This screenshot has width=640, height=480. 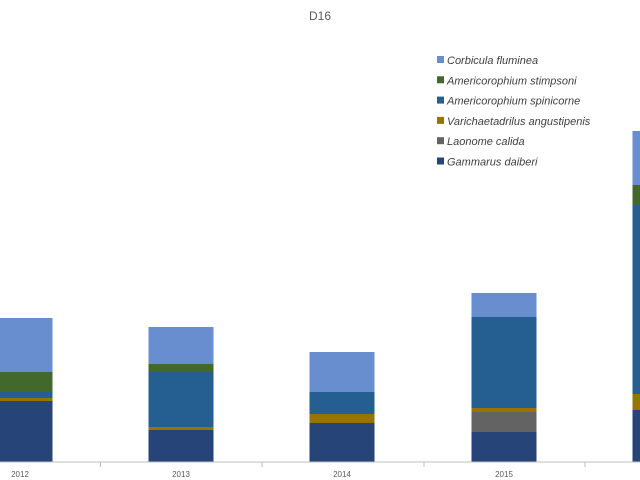 What do you see at coordinates (181, 474) in the screenshot?
I see `x-tick-label-2013: 2013` at bounding box center [181, 474].